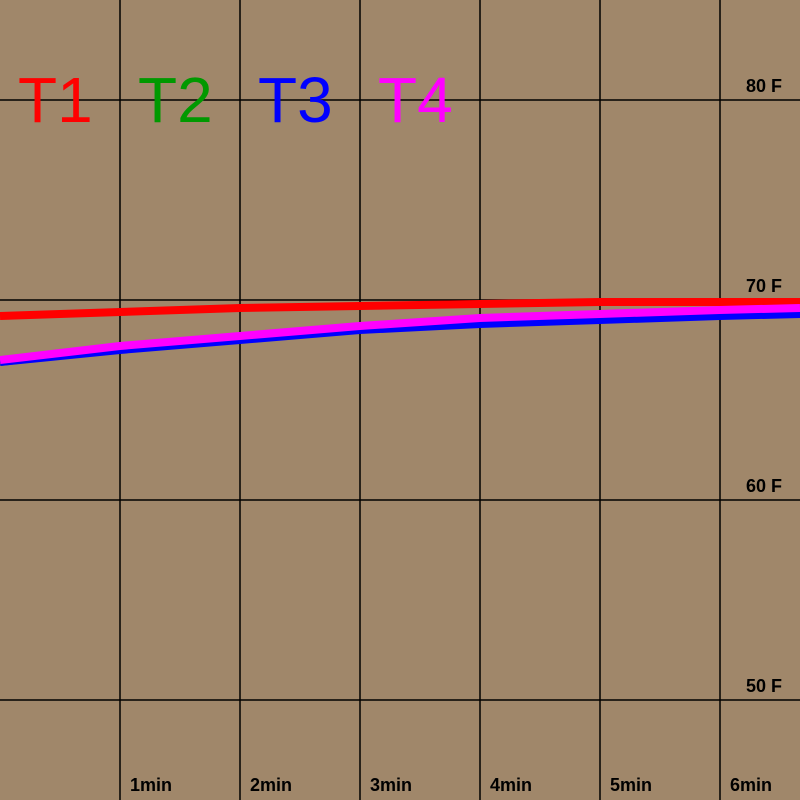 The height and width of the screenshot is (800, 800). I want to click on y-tick-labels: 80 F 70 F 60 F 50 F, so click(764, 386).